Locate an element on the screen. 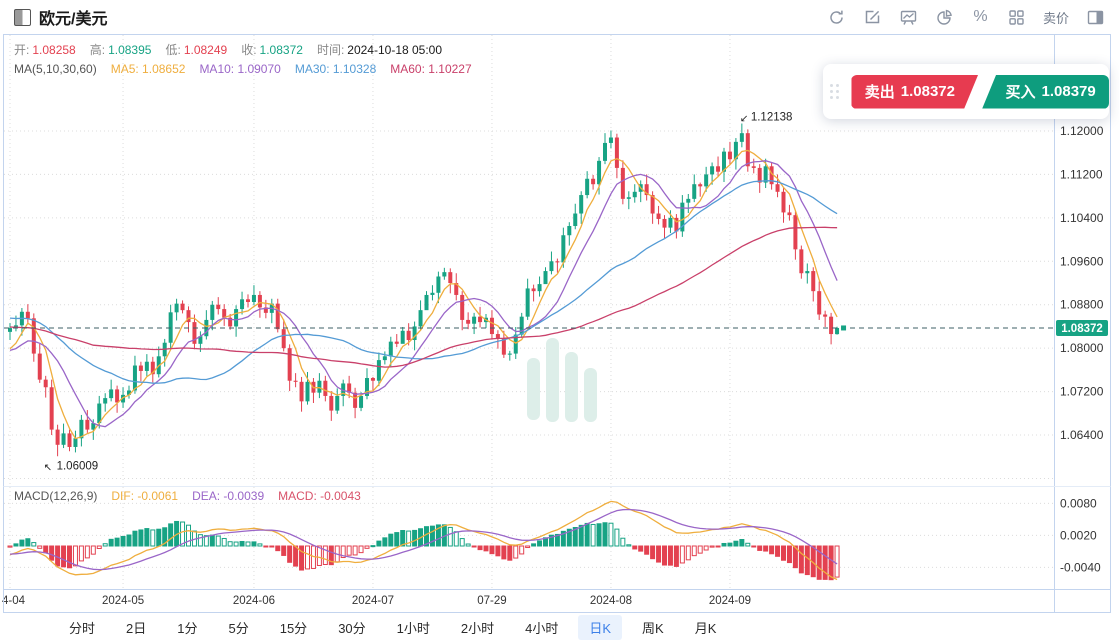 Image resolution: width=1119 pixels, height=641 pixels. svg-text: 0.0020 is located at coordinates (1078, 535).